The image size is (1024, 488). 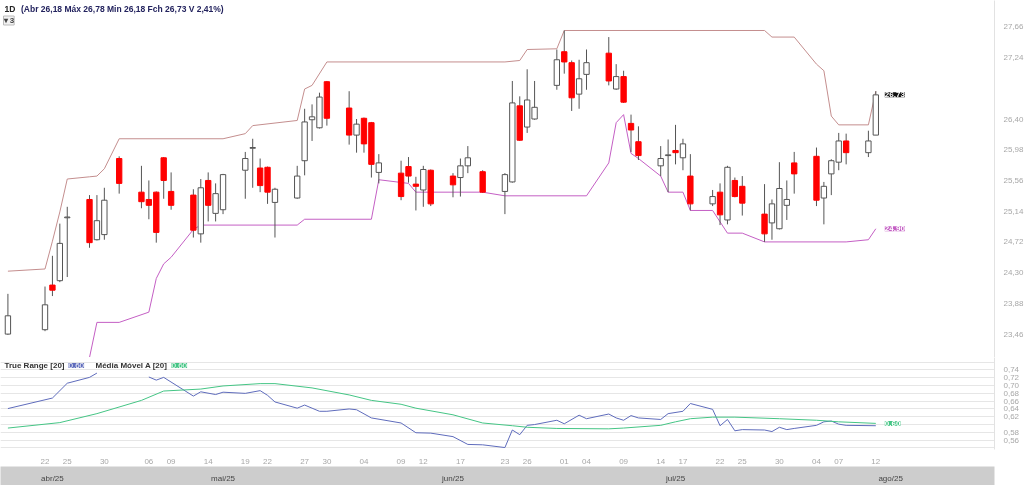 What do you see at coordinates (1011, 370) in the screenshot?
I see `y-tick-label: 0,74` at bounding box center [1011, 370].